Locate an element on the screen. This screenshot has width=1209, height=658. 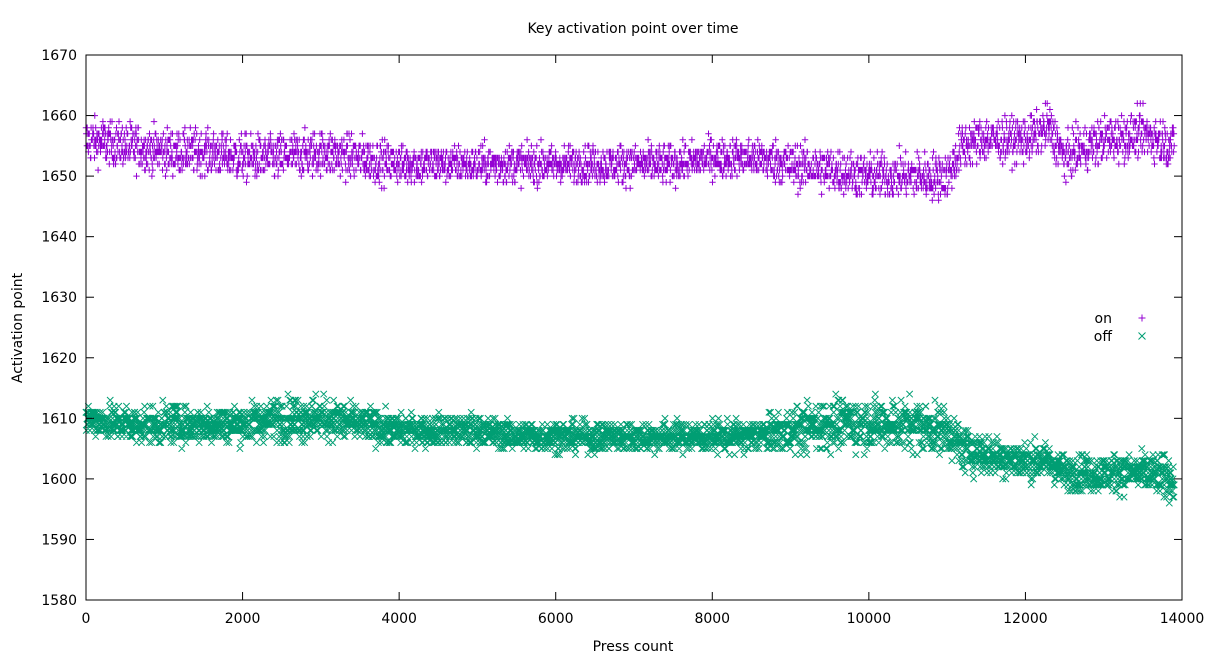
x-tick-label: 12000 is located at coordinates (1025, 619).